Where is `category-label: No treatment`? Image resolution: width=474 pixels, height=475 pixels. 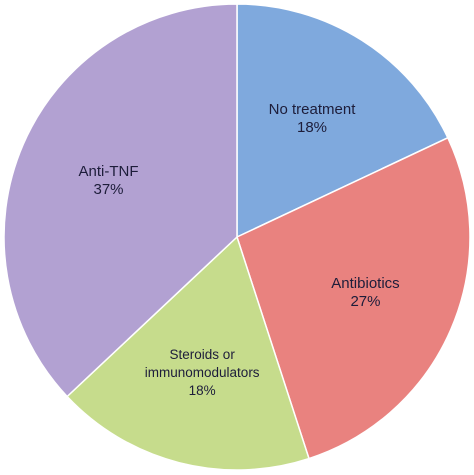
category-label: No treatment is located at coordinates (312, 109).